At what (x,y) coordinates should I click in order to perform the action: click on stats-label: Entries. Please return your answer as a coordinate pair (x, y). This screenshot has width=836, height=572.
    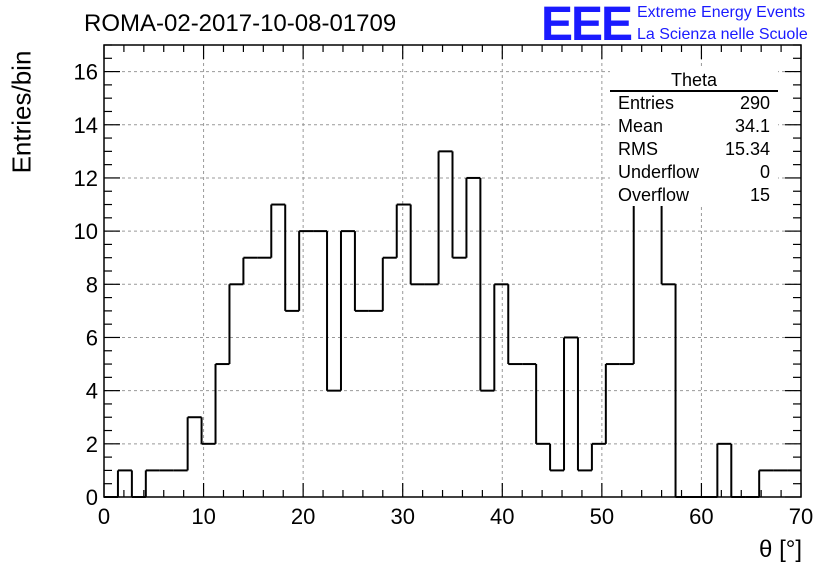
    Looking at the image, I should click on (646, 103).